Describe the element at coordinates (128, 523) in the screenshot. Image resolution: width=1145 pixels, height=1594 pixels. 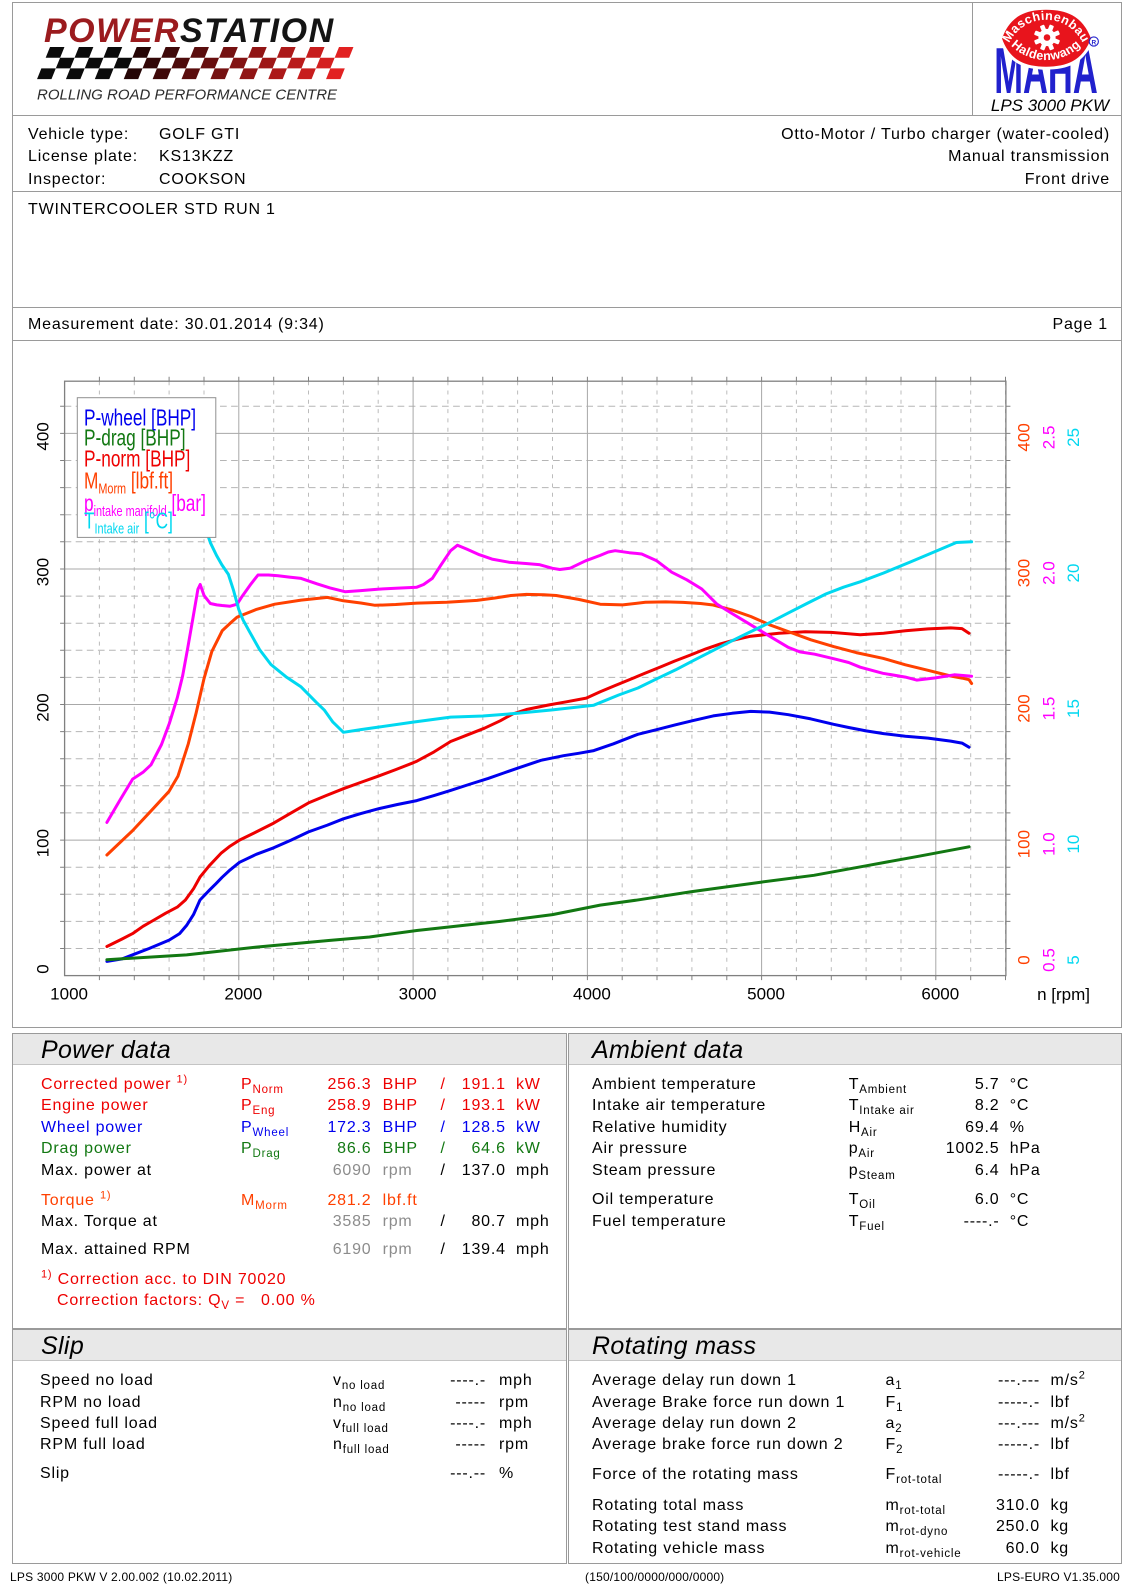
I see `svg-text: TIntake air [°C]` at that location.